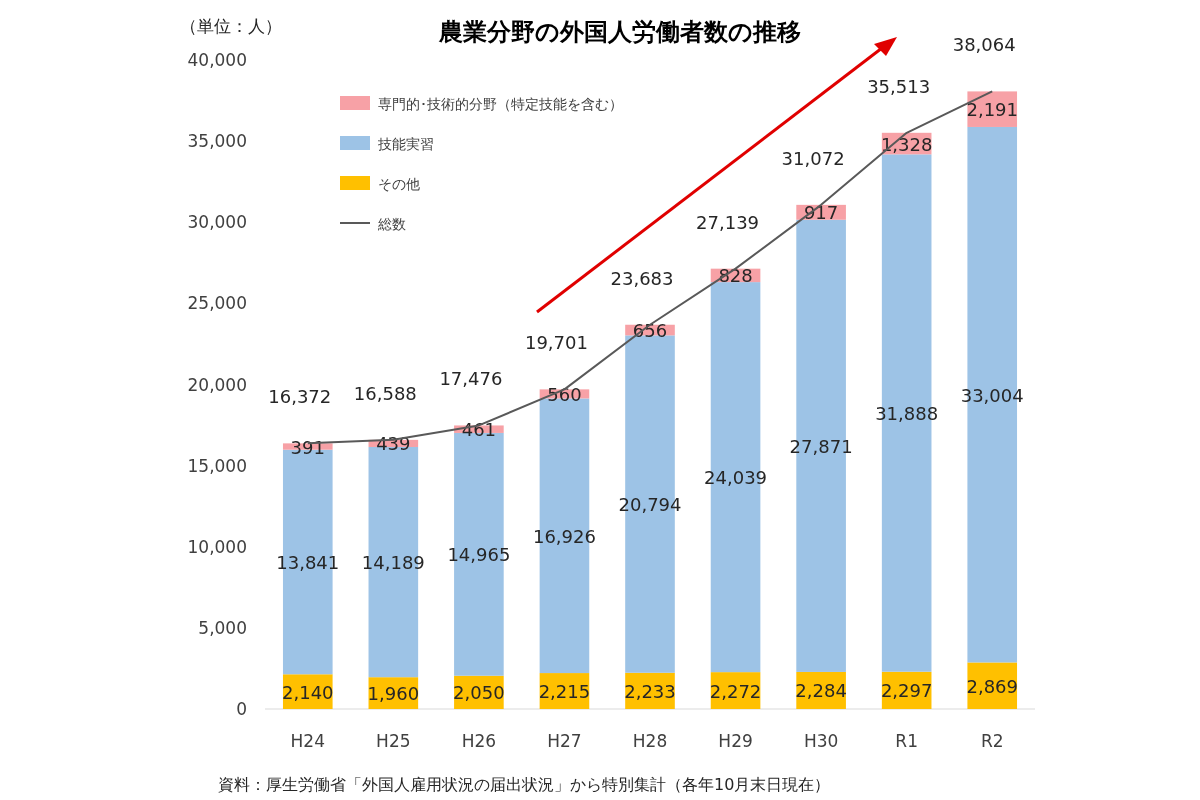 The height and width of the screenshot is (800, 1200). Describe the element at coordinates (728, 222) in the screenshot. I see `data-label: 27,139` at that location.